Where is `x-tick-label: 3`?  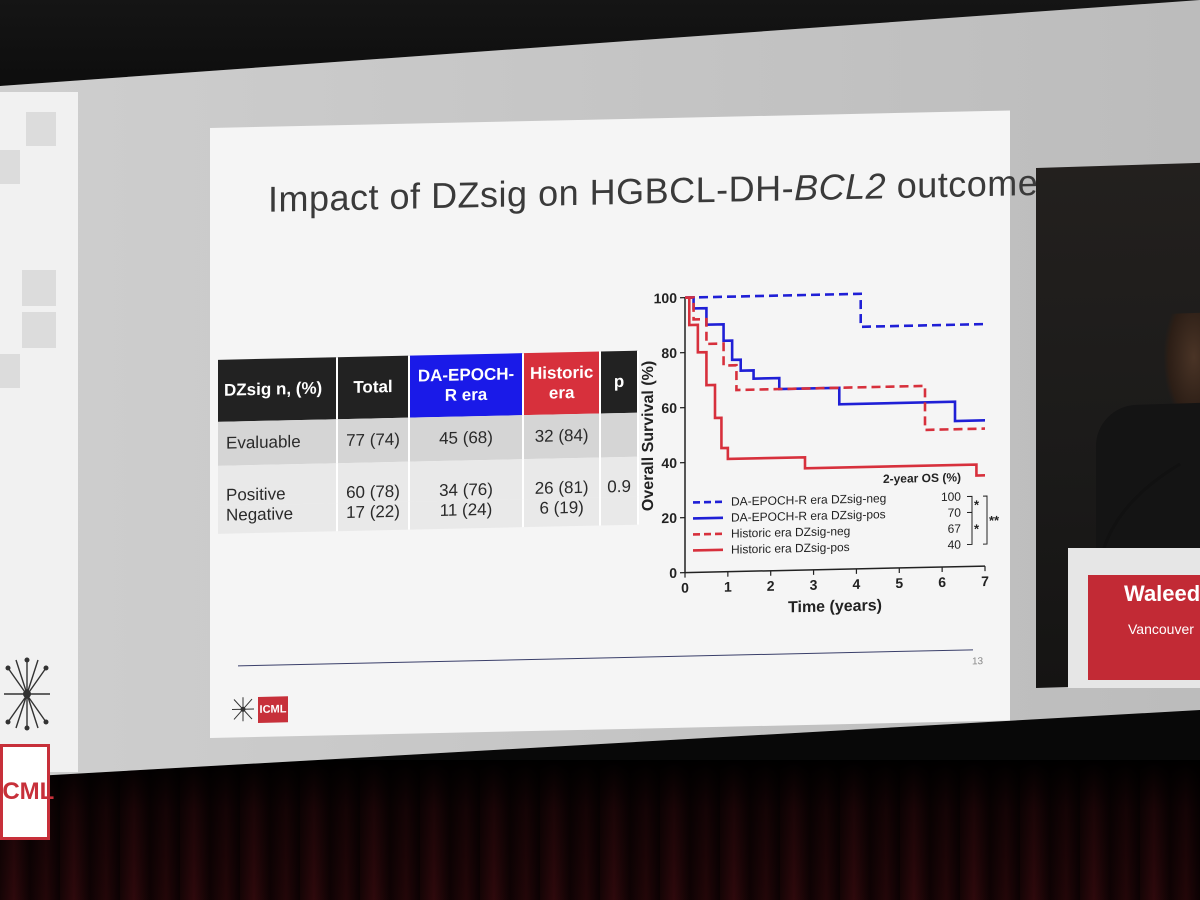
x-tick-label: 3 is located at coordinates (814, 585).